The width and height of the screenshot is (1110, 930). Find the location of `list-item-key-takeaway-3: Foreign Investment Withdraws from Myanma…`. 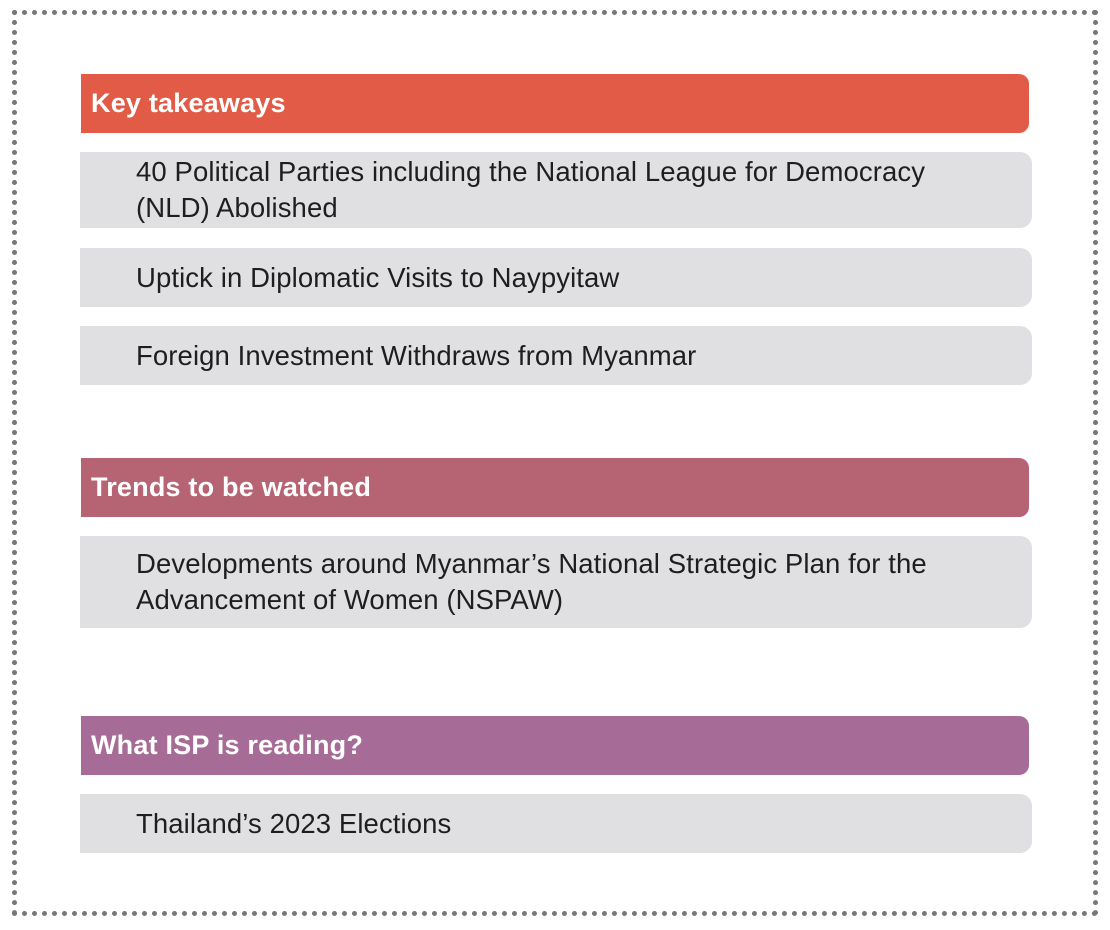

list-item-key-takeaway-3: Foreign Investment Withdraws from Myanma… is located at coordinates (556, 355).